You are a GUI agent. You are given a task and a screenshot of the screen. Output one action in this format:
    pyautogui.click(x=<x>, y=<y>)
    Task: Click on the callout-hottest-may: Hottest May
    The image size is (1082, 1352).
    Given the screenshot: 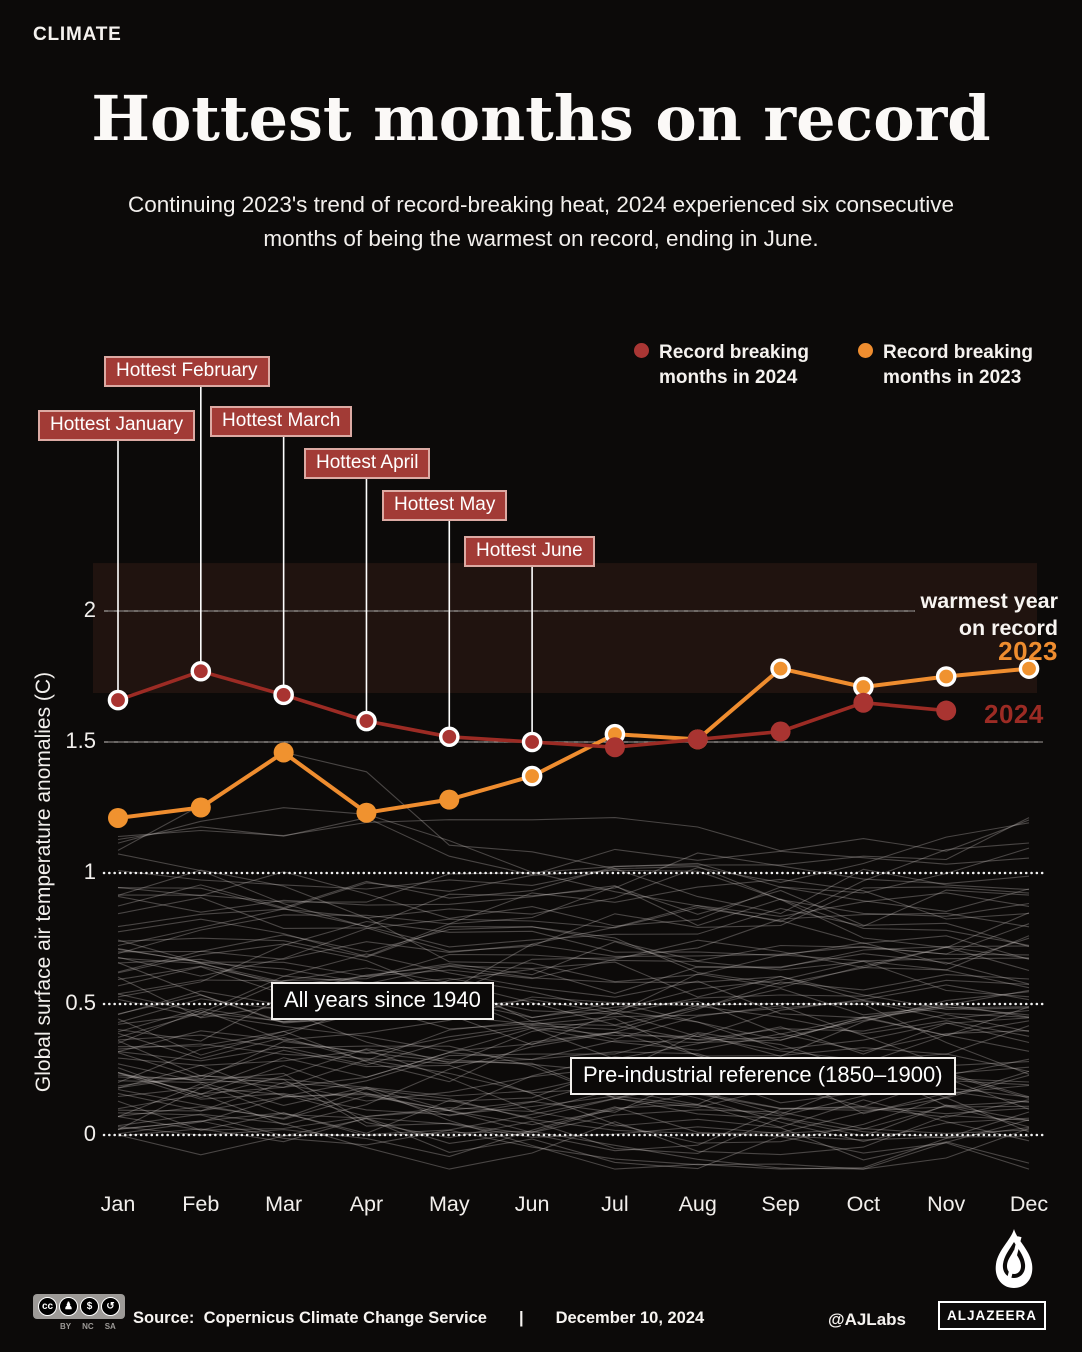 What is the action you would take?
    pyautogui.click(x=445, y=505)
    